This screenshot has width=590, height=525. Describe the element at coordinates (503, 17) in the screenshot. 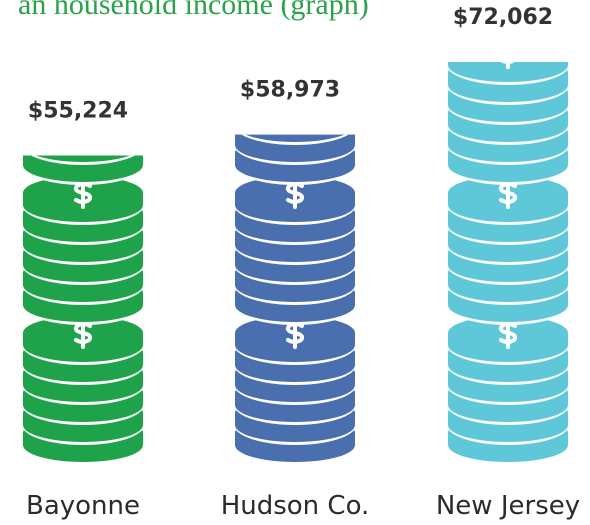

I see `value-label: $72,062` at that location.